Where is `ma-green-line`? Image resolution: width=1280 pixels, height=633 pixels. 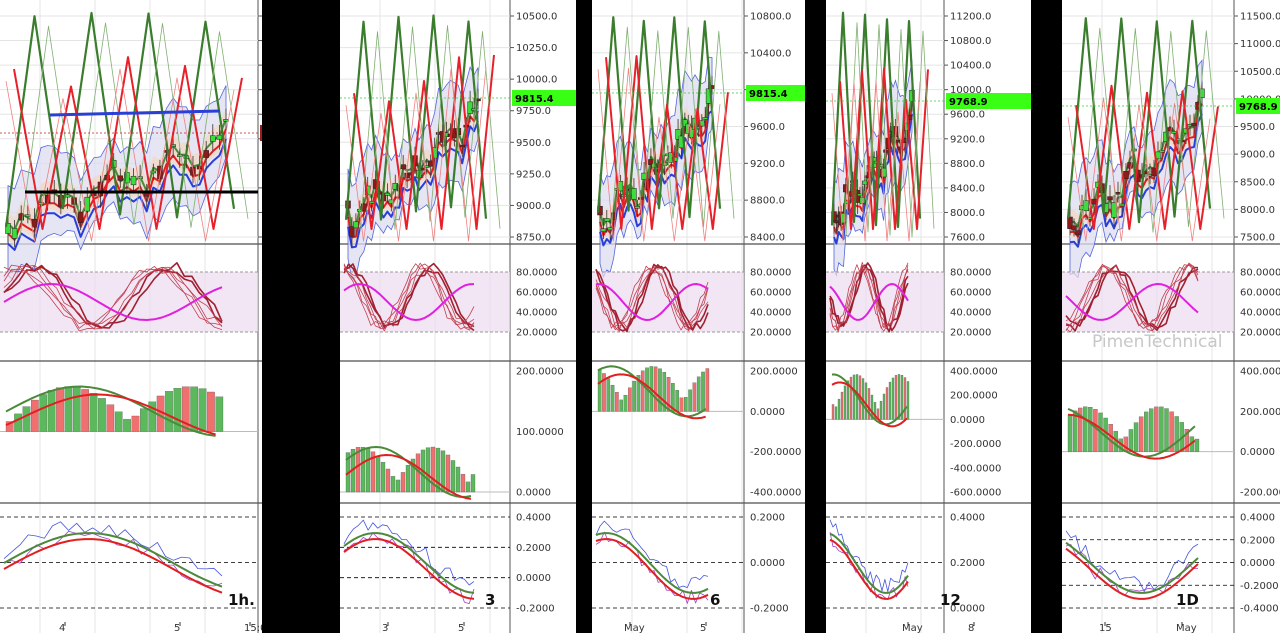 ma-green-line is located at coordinates (117, 174).